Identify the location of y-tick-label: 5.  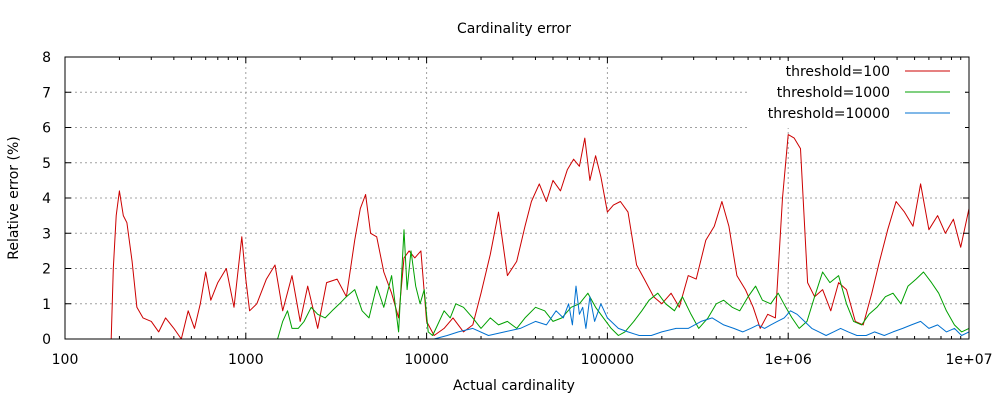
(46, 164).